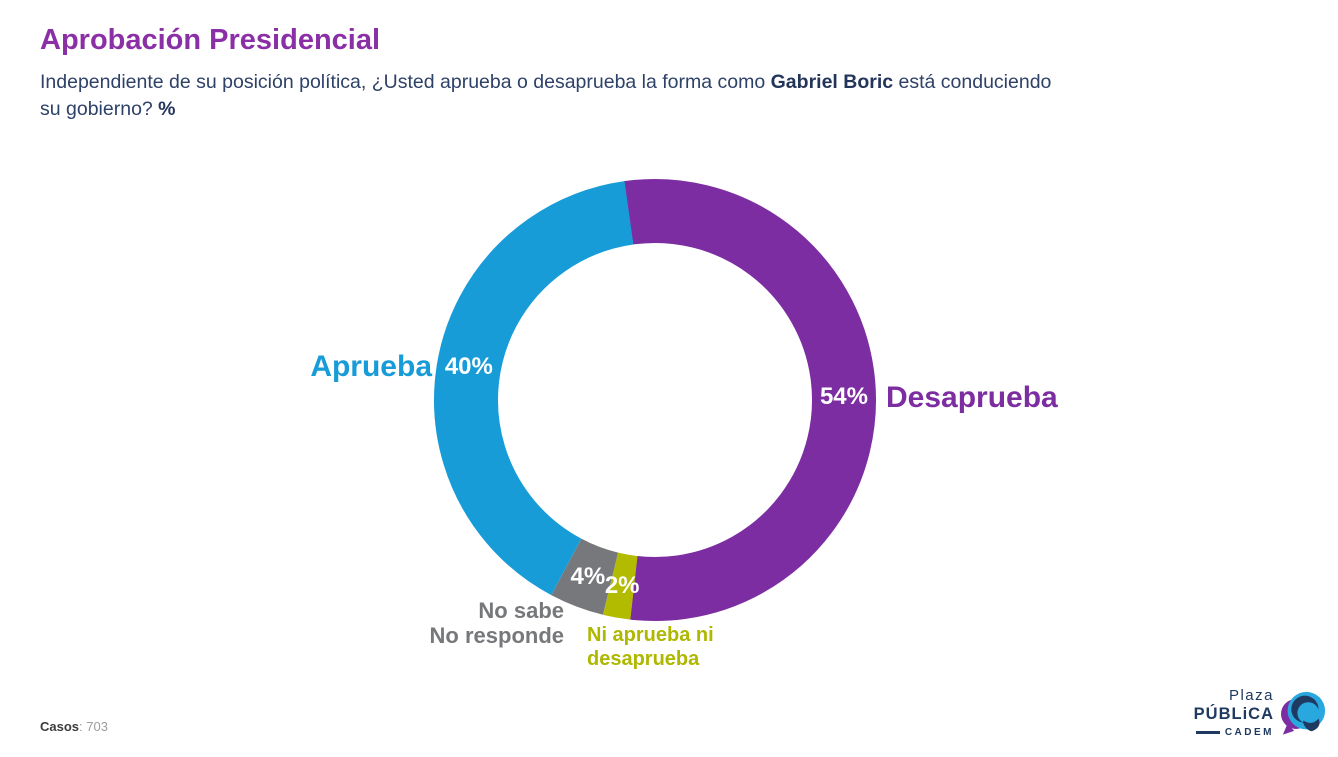 The height and width of the screenshot is (757, 1338). Describe the element at coordinates (650, 635) in the screenshot. I see `ni-aprueba-line1: Ni aprueba ni` at that location.